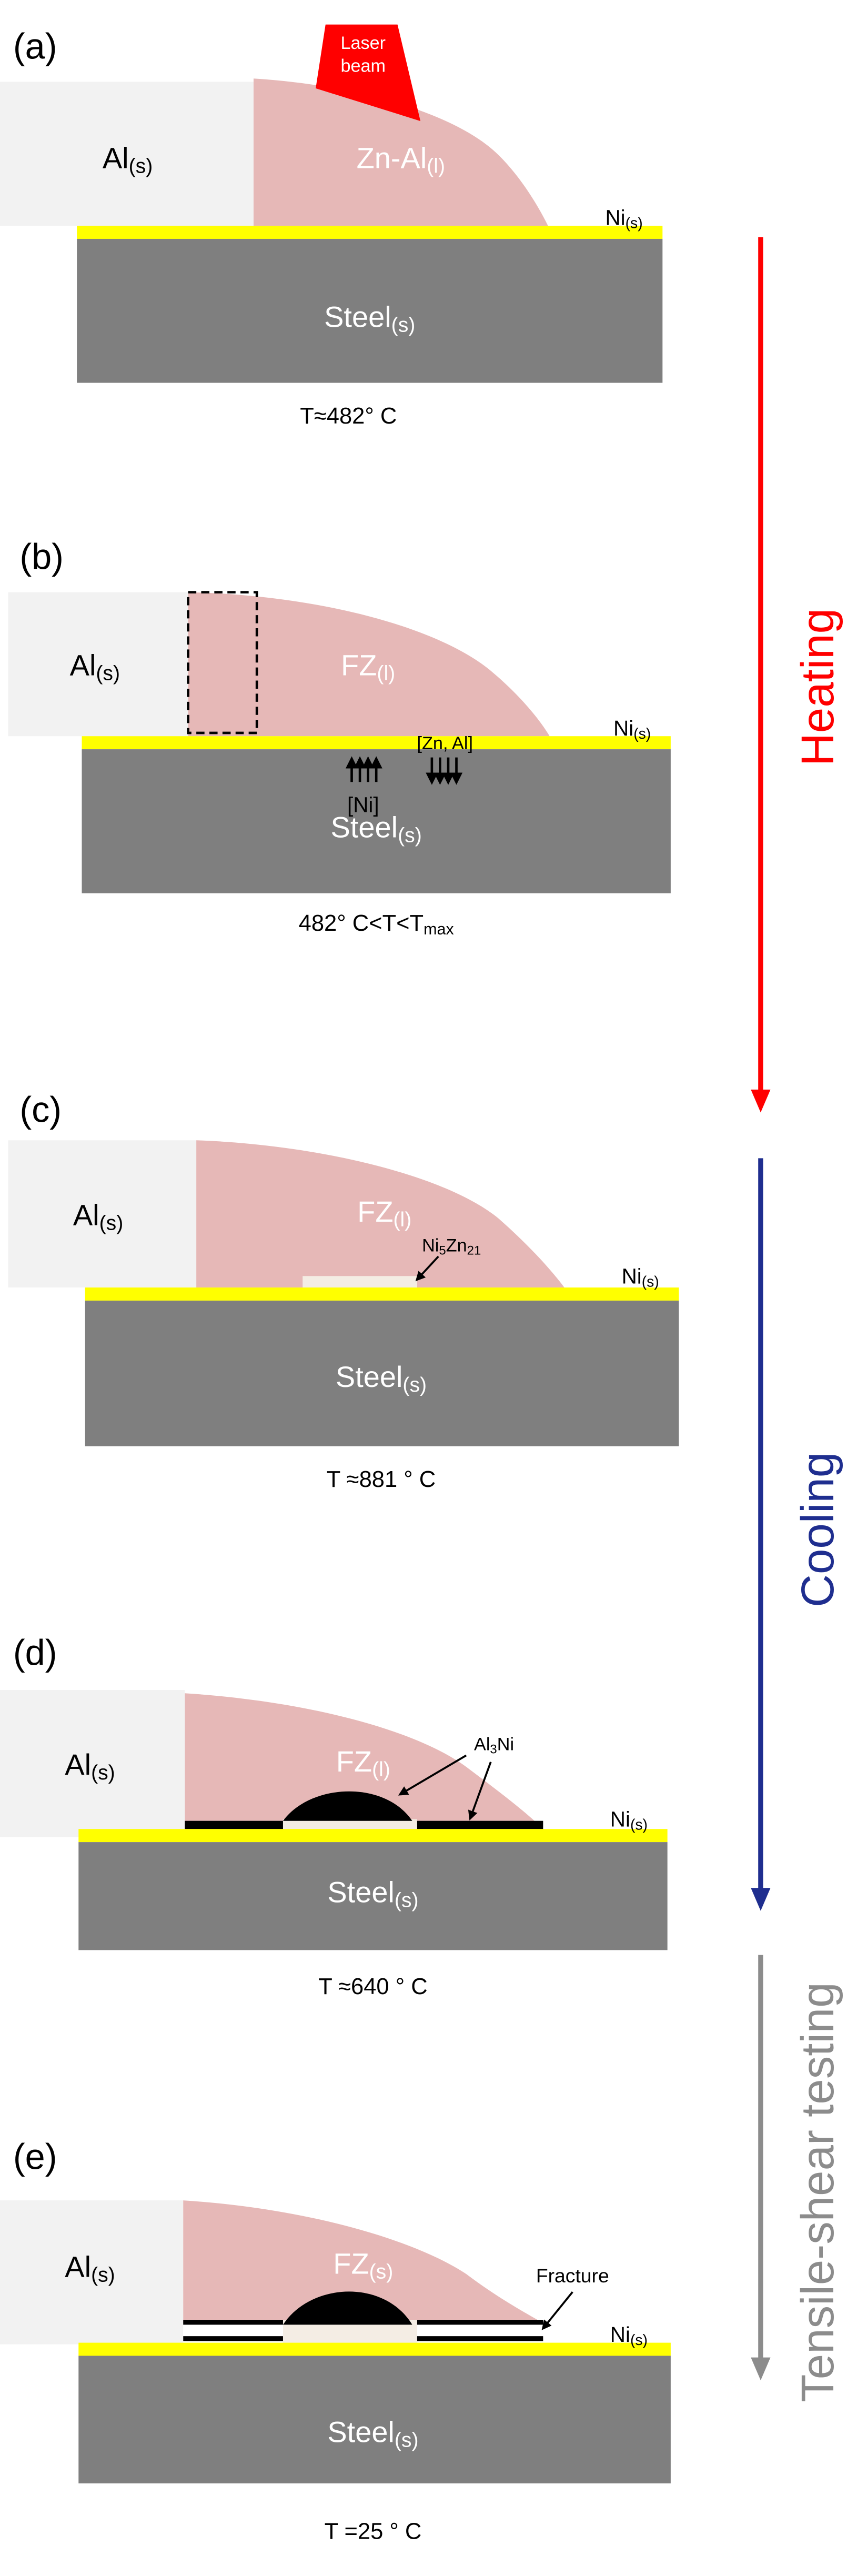 The width and height of the screenshot is (867, 2576). I want to click on text-part: T≈482° C, so click(348, 415).